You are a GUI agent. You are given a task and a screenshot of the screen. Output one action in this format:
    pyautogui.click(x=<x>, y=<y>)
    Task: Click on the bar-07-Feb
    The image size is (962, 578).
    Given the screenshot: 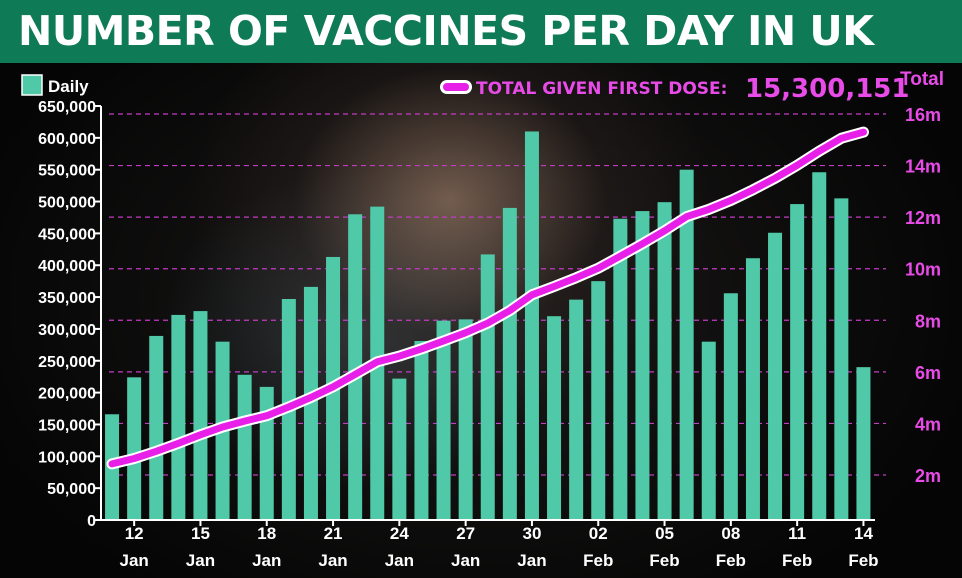 What is the action you would take?
    pyautogui.click(x=708, y=430)
    